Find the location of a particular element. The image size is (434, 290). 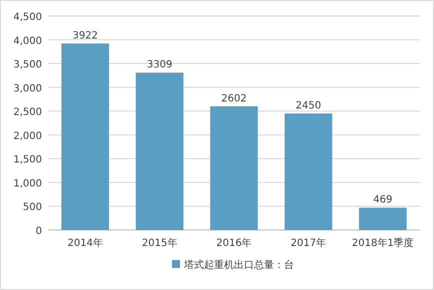

data-label: 2602 is located at coordinates (234, 98).